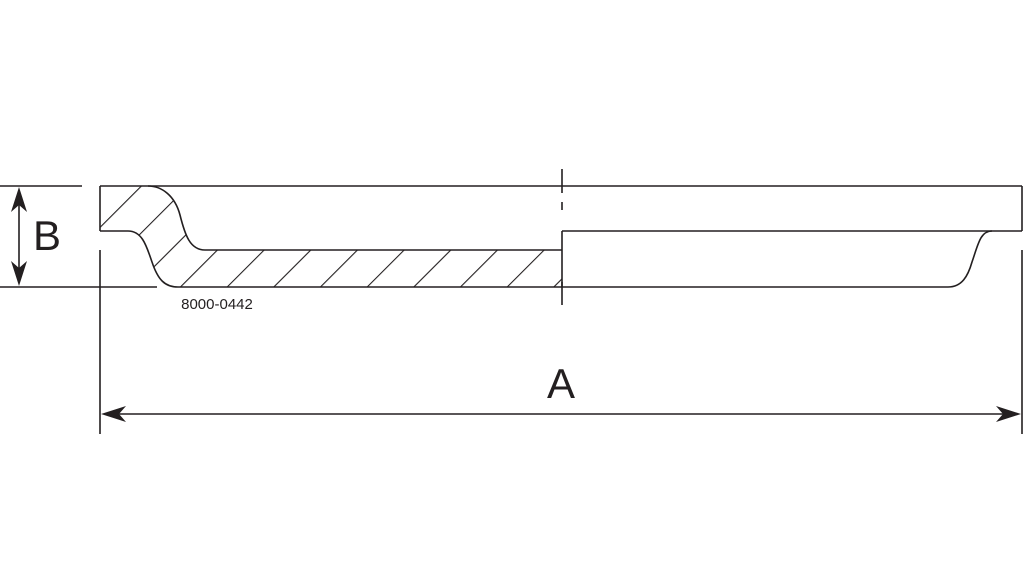  I want to click on dimension-a-label: A, so click(561, 383).